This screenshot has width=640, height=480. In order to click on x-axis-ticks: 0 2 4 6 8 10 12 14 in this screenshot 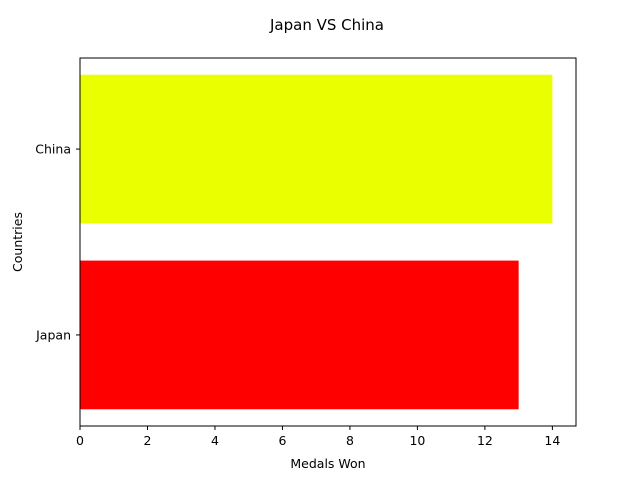, I will do `click(318, 437)`.